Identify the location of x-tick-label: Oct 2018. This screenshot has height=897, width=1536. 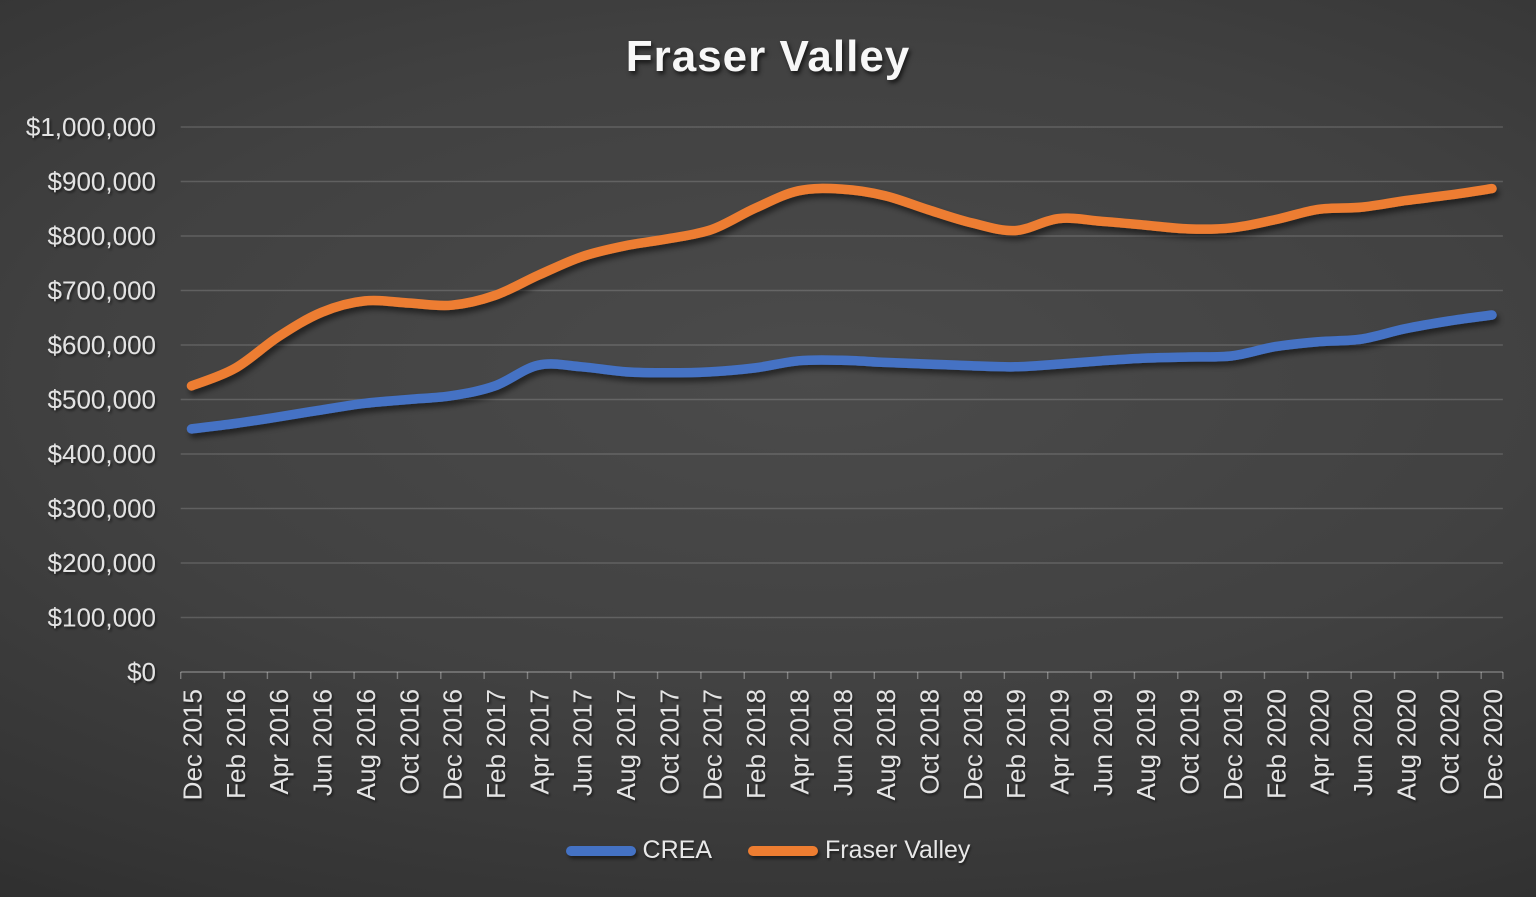
(929, 742).